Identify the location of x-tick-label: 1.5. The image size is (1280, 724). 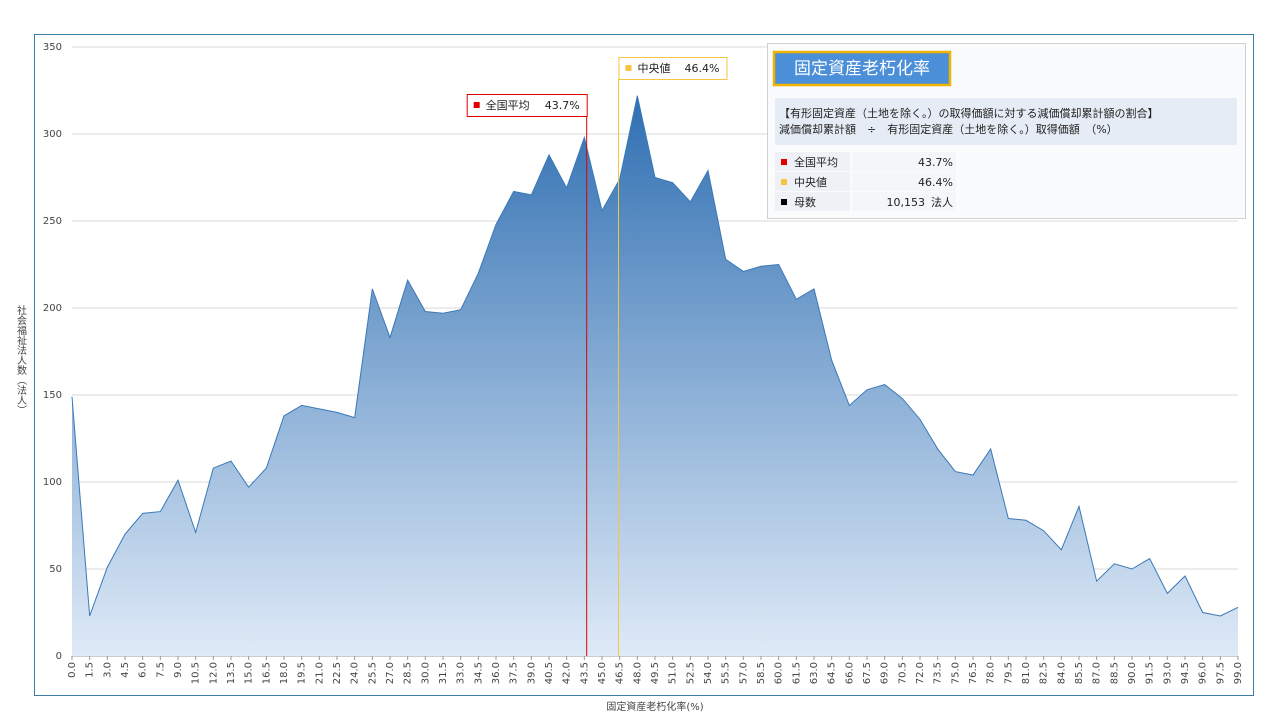
(90, 670).